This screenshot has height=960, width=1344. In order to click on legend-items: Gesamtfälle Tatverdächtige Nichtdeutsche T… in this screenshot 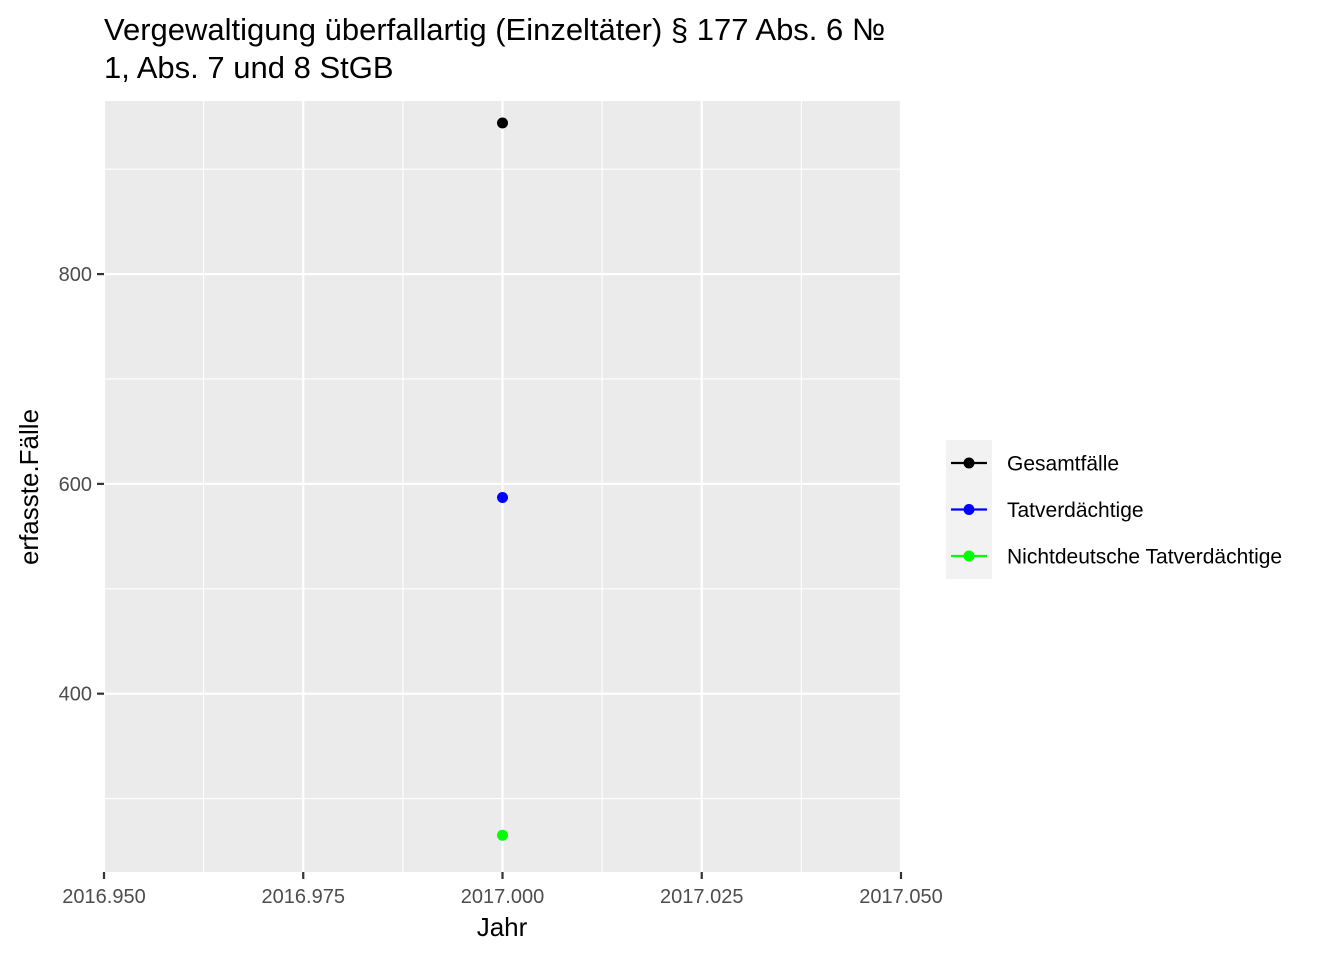, I will do `click(1116, 511)`.